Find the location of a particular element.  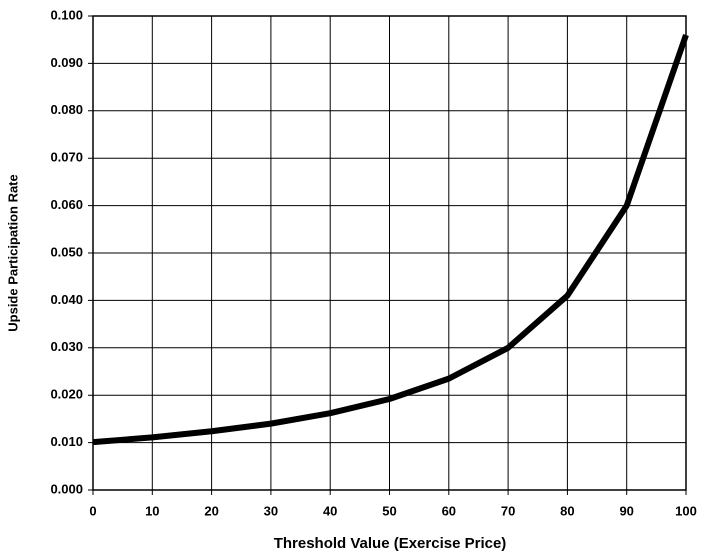

y-tick-label: 0.080 is located at coordinates (66, 109).